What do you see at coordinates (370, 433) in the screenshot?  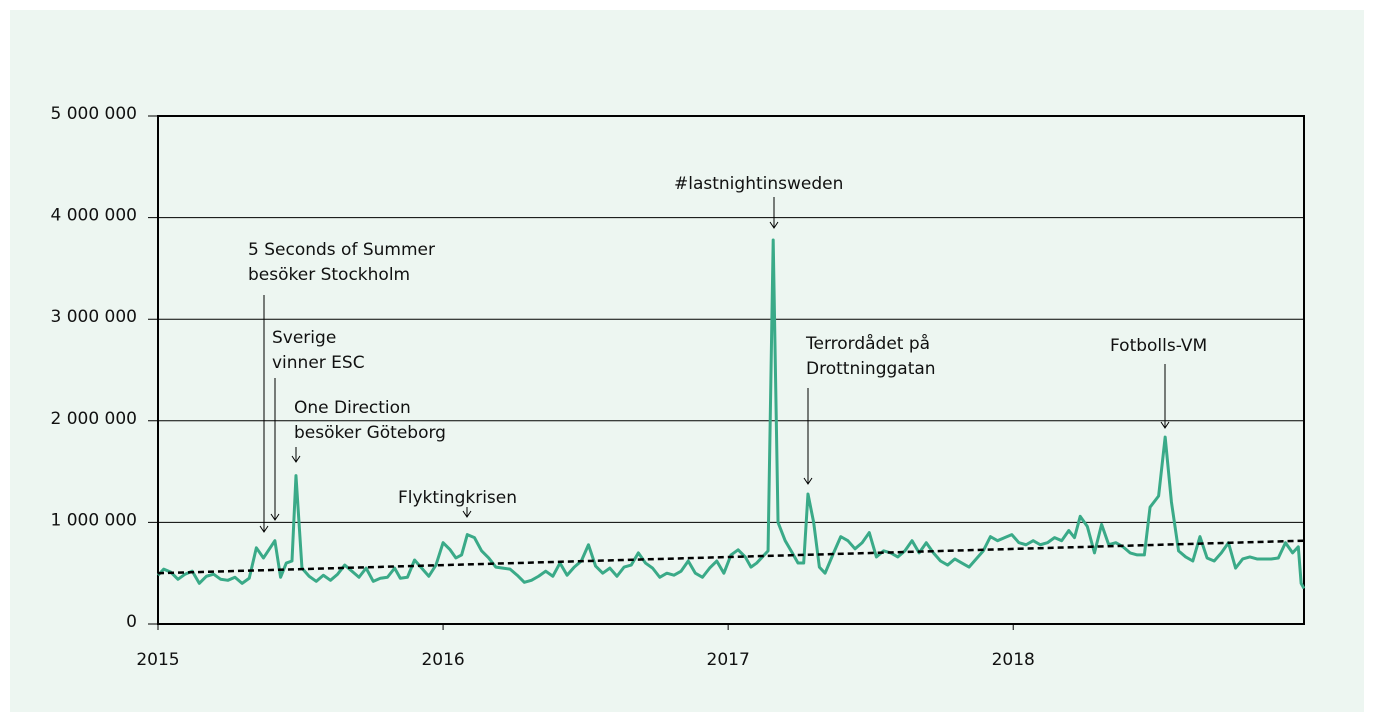 I see `annotation: besöker Göteborg` at bounding box center [370, 433].